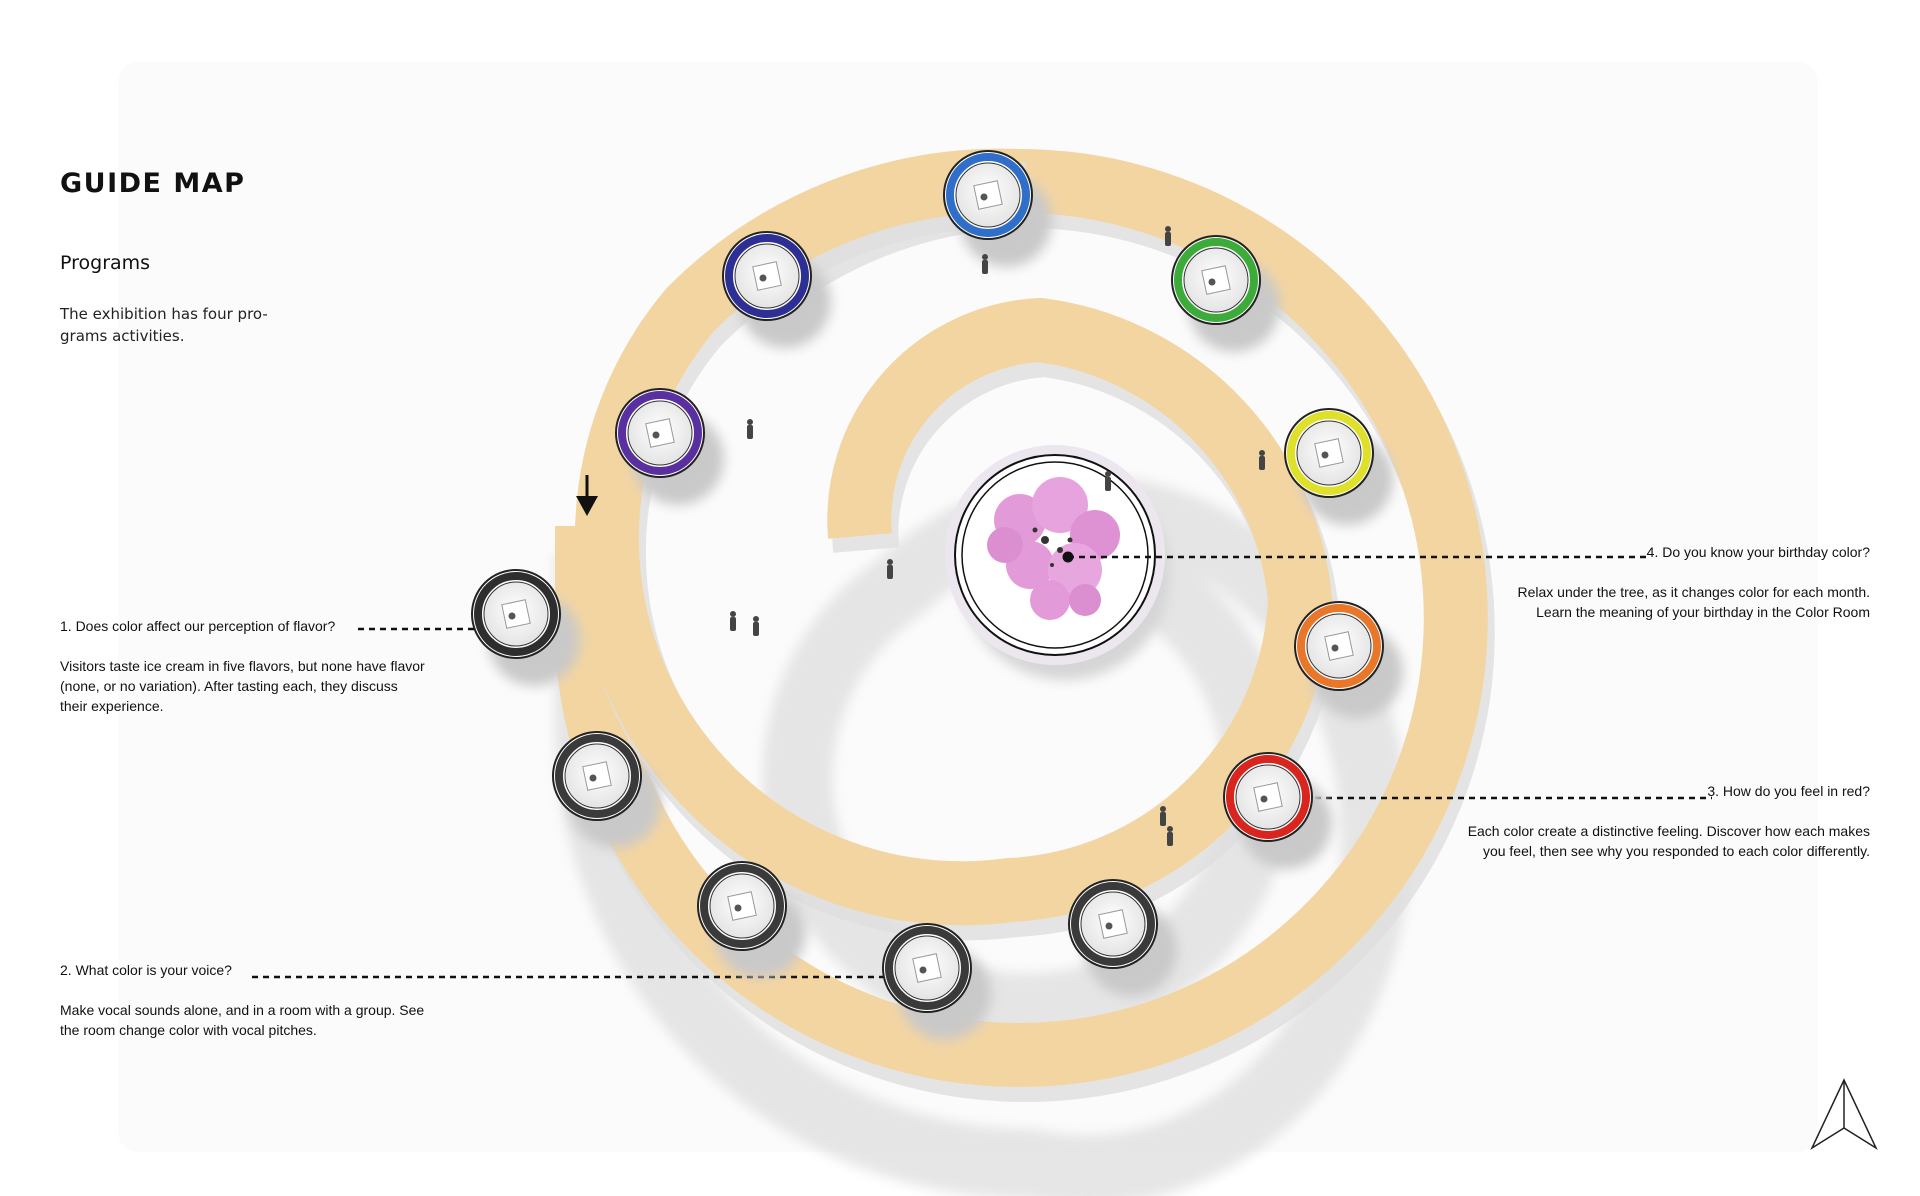 The width and height of the screenshot is (1920, 1196). I want to click on orange-room, so click(1348, 659).